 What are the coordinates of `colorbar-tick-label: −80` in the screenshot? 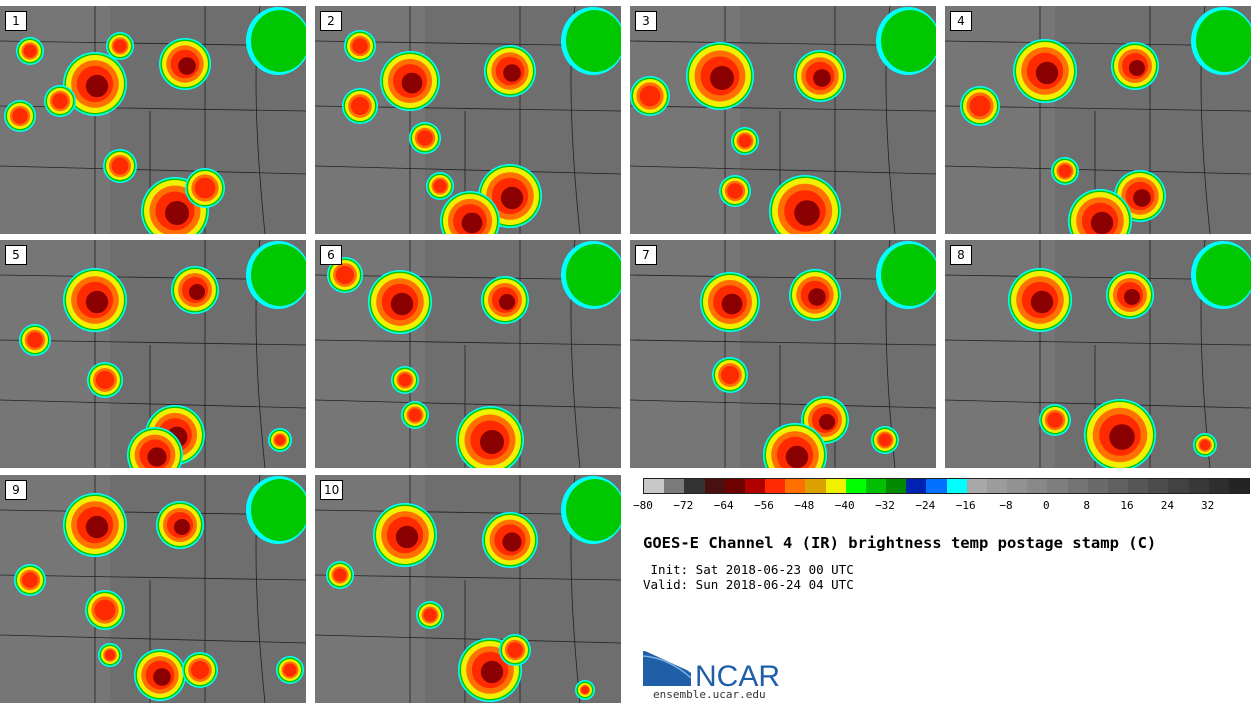 It's located at (643, 505).